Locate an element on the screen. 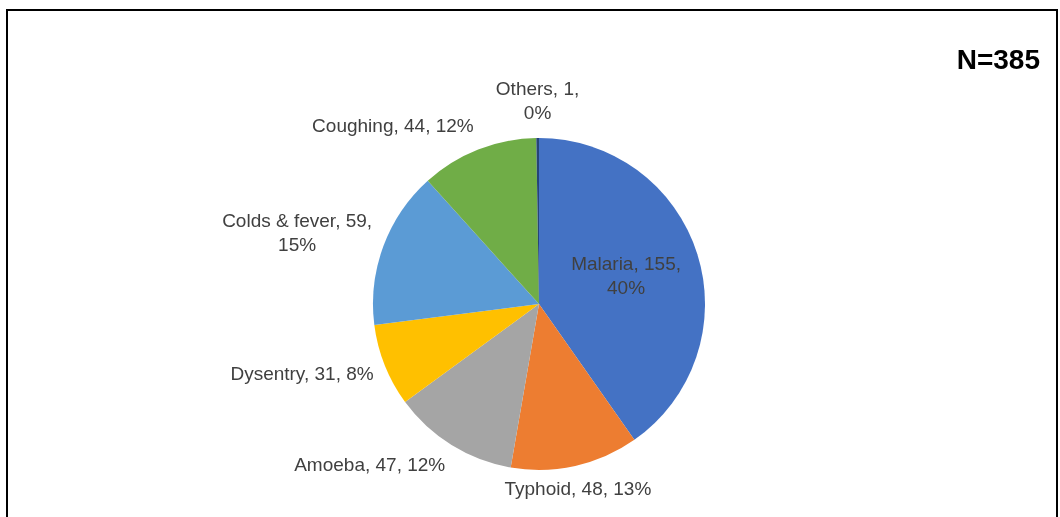 This screenshot has height=517, width=1060. slice-label: Malaria, 155, 40% is located at coordinates (626, 275).